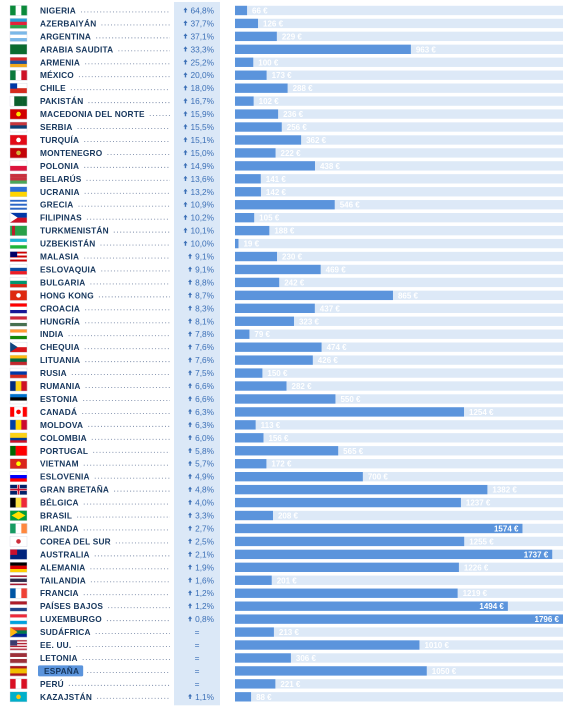 The image size is (573, 709). Describe the element at coordinates (201, 606) in the screenshot. I see `change-cell: 1,2%` at that location.